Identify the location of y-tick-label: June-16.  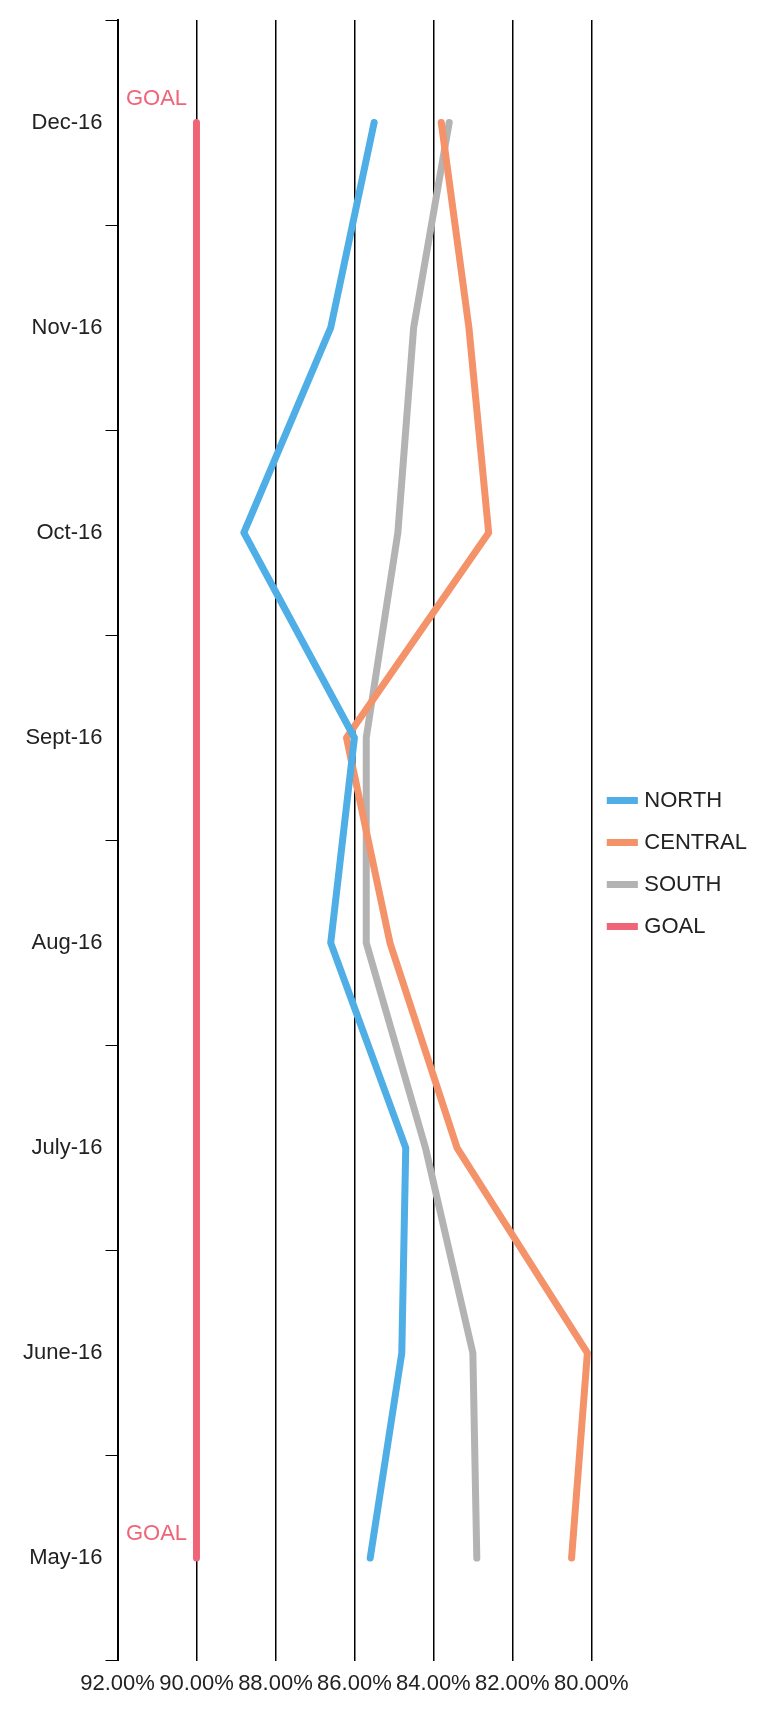
(62, 1352).